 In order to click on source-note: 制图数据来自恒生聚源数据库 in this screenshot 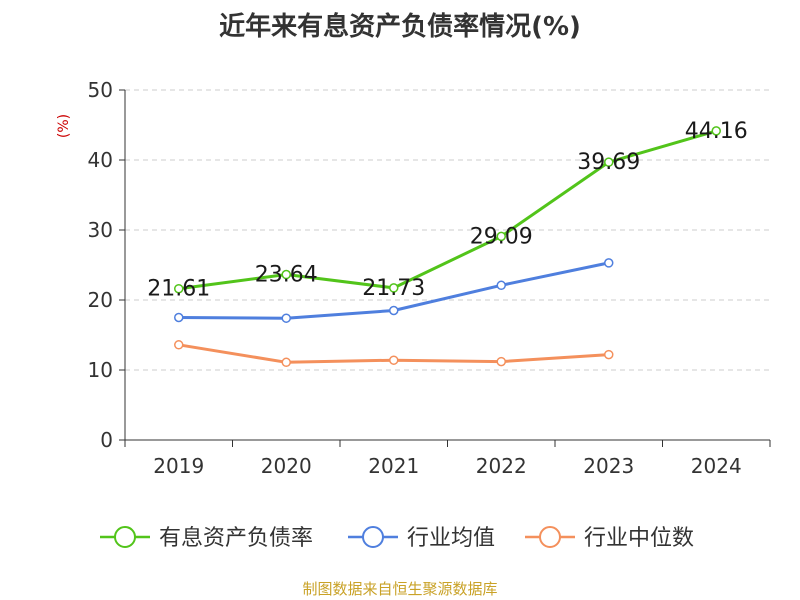, I will do `click(400, 589)`.